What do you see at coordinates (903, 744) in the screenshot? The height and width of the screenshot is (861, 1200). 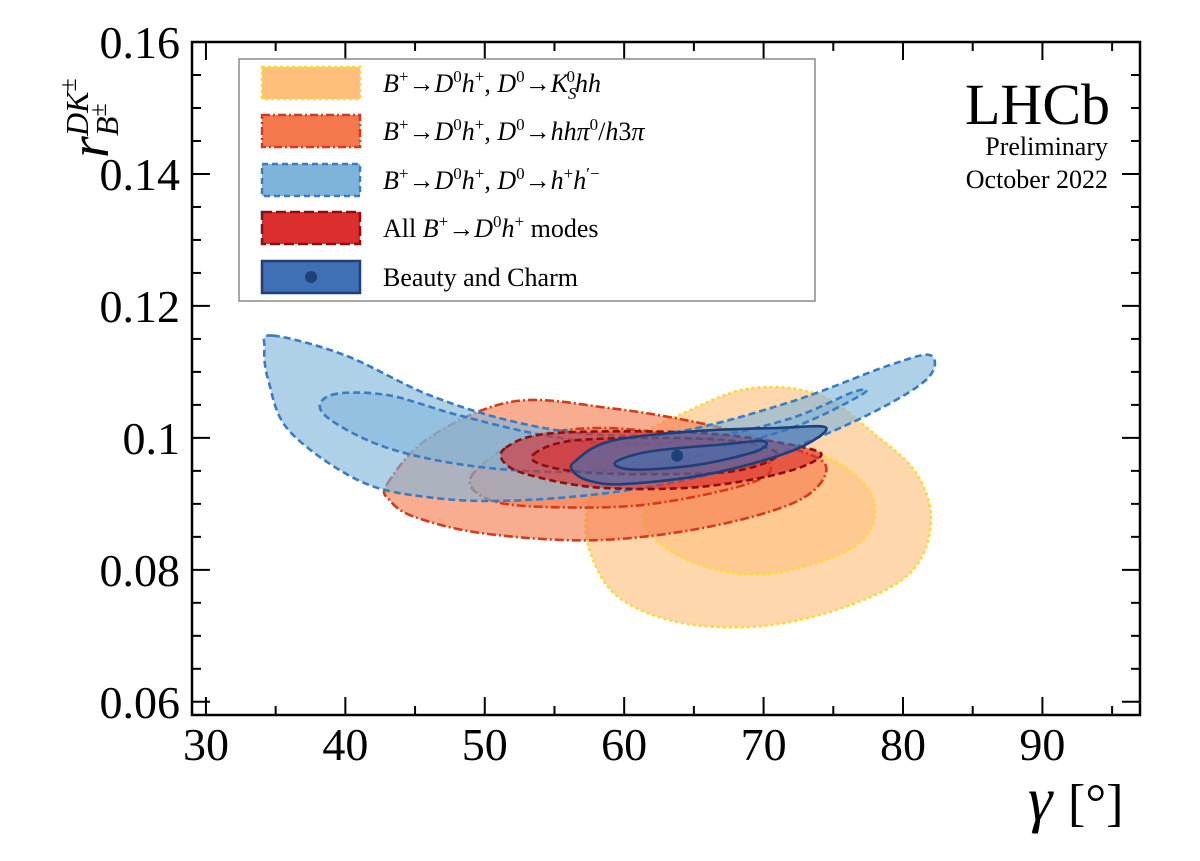 I see `x-tick-label: 80` at bounding box center [903, 744].